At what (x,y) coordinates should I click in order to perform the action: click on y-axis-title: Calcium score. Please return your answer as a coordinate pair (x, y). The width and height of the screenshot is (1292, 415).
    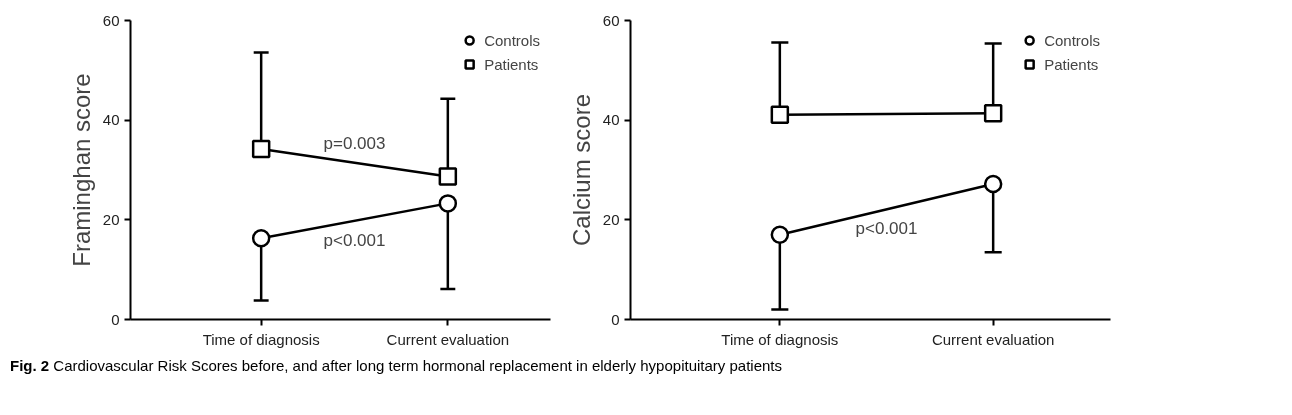
    Looking at the image, I should click on (581, 170).